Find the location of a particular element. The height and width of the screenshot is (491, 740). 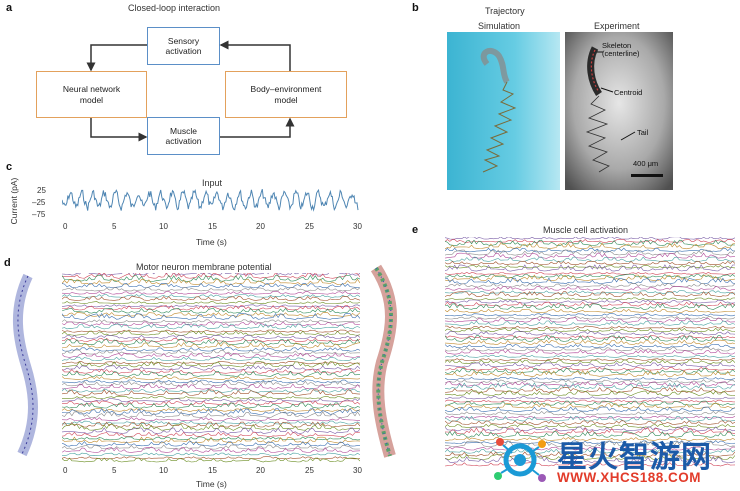

worm-body-left is located at coordinates (25, 365).